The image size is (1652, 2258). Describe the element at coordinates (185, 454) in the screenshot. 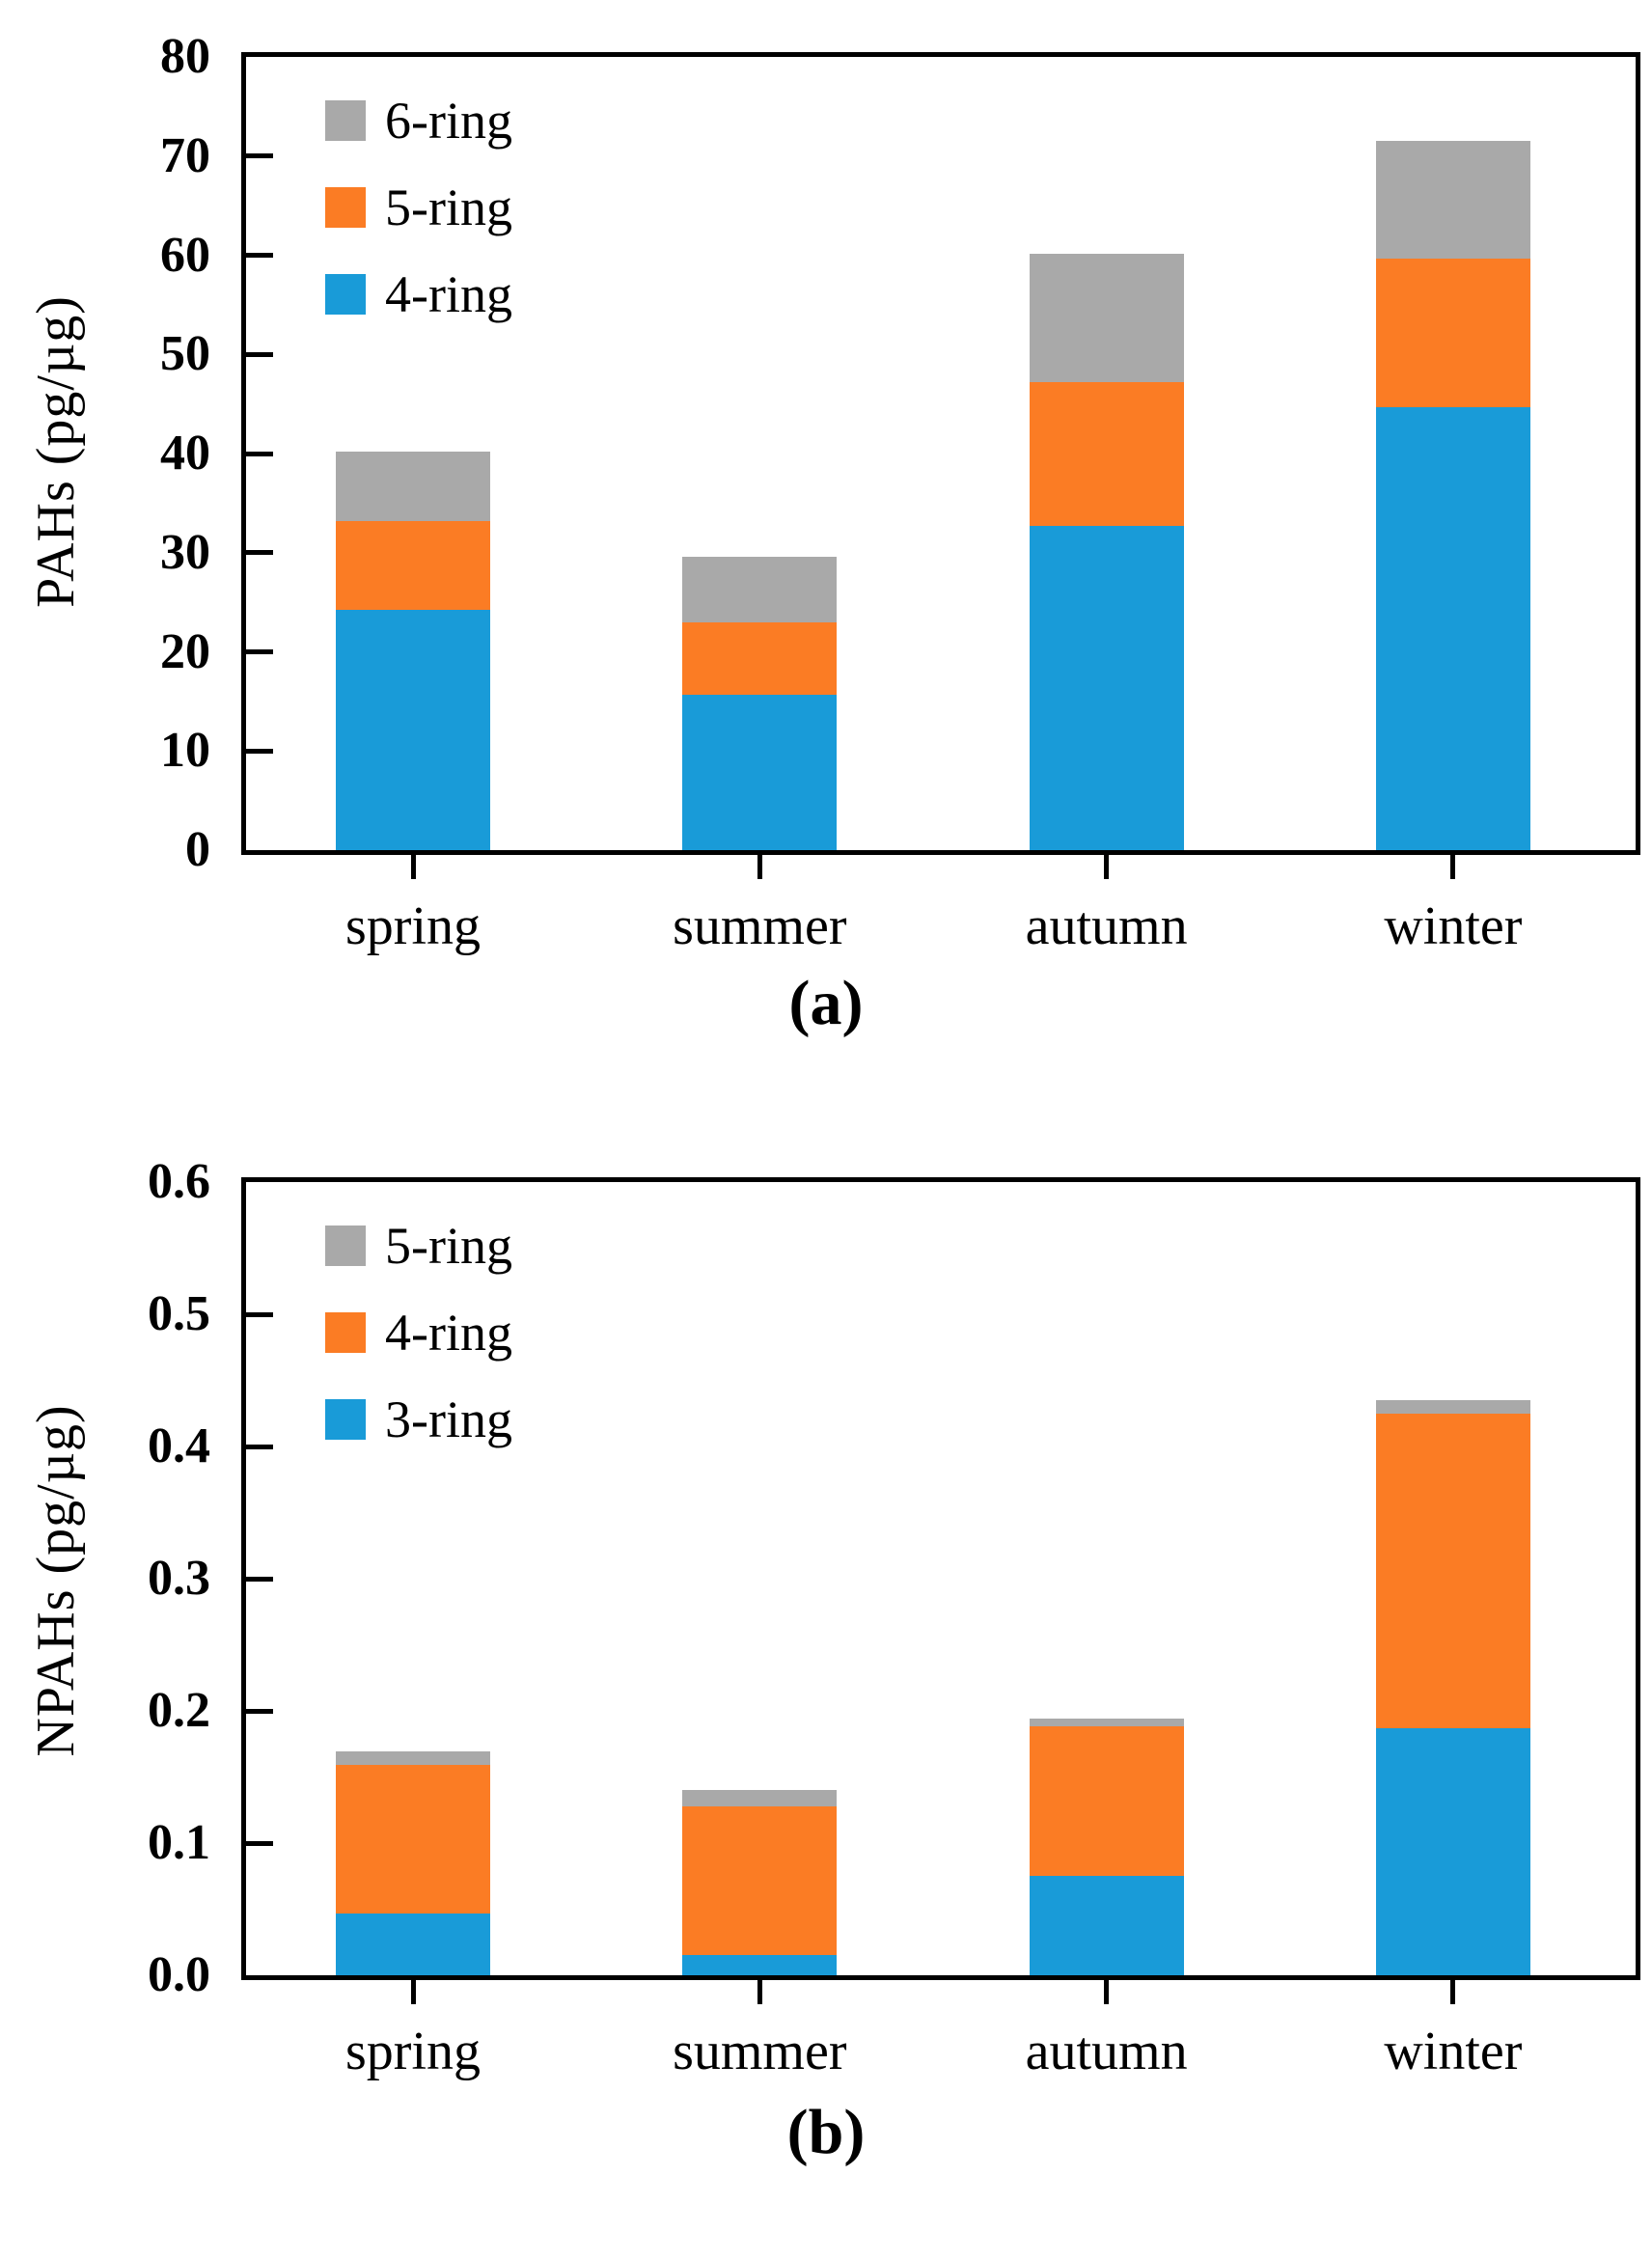

I see `y-tick-label: 40` at that location.